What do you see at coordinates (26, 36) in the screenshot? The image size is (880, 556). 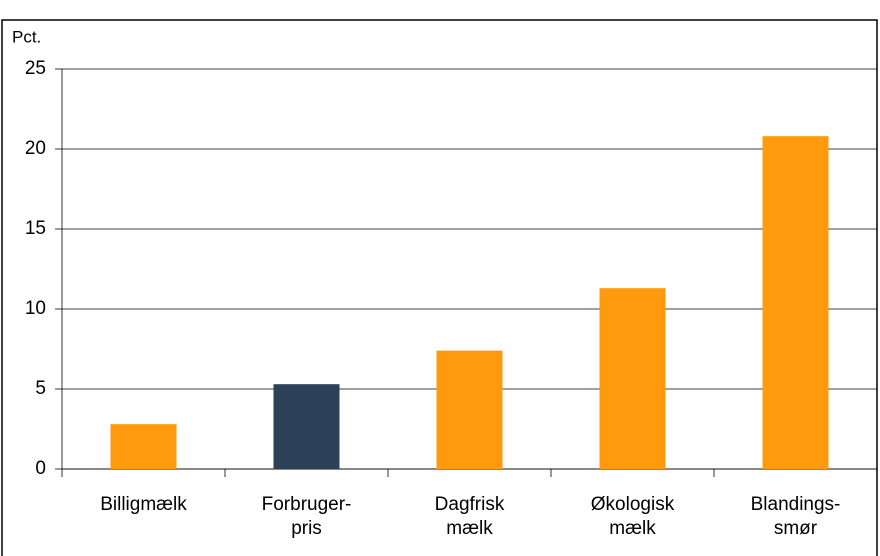 I see `y-axis-label: Pct.` at bounding box center [26, 36].